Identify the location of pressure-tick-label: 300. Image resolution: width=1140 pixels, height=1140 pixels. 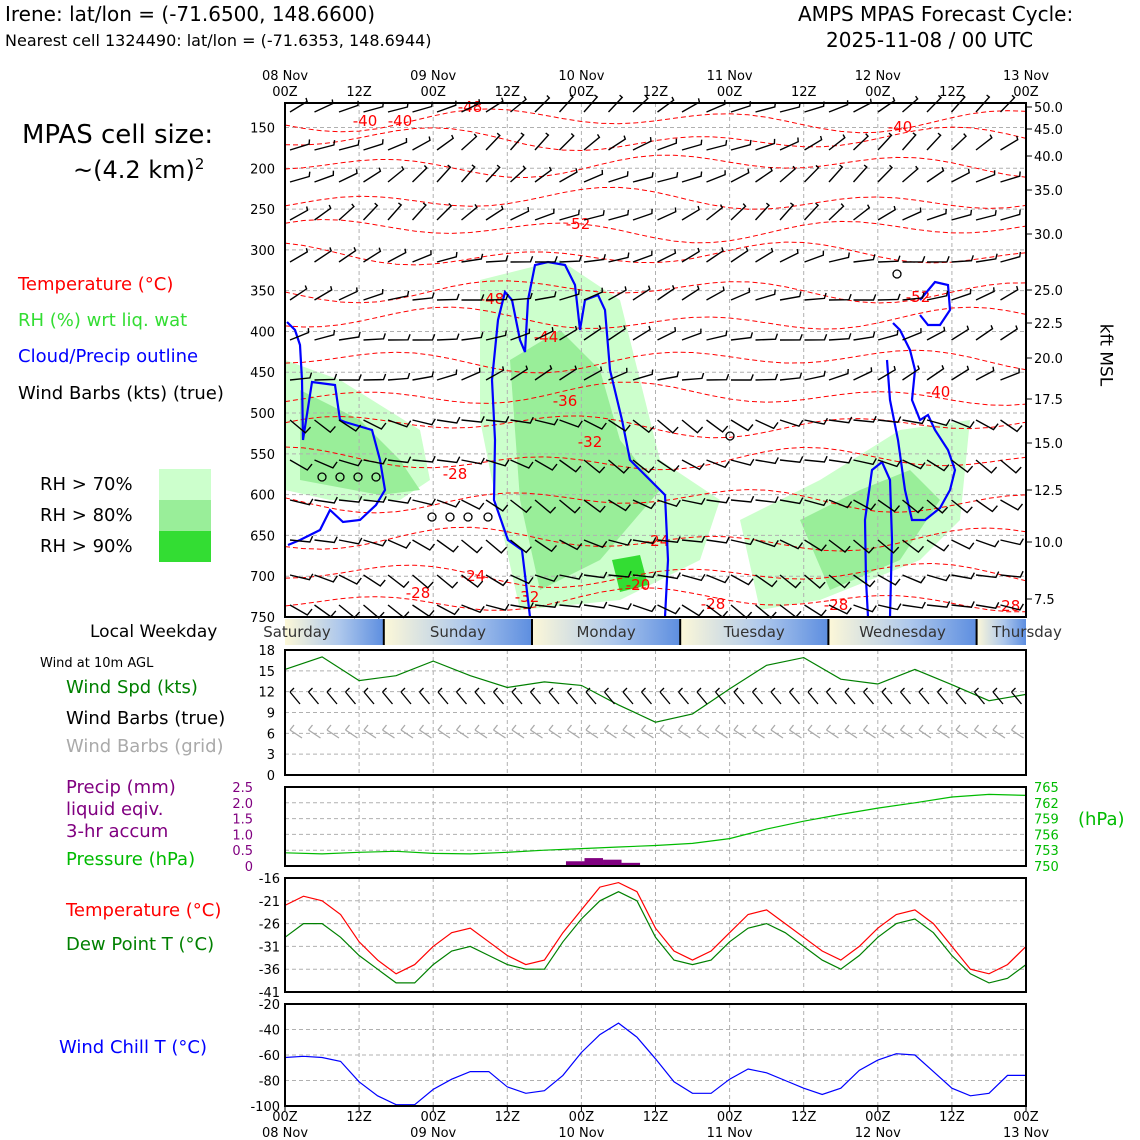
(262, 251).